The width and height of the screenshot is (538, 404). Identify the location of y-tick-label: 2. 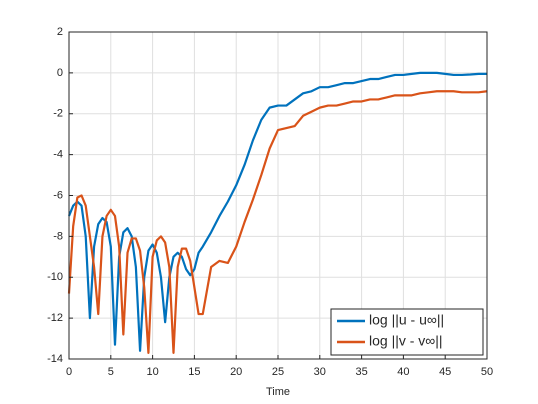
(60, 32).